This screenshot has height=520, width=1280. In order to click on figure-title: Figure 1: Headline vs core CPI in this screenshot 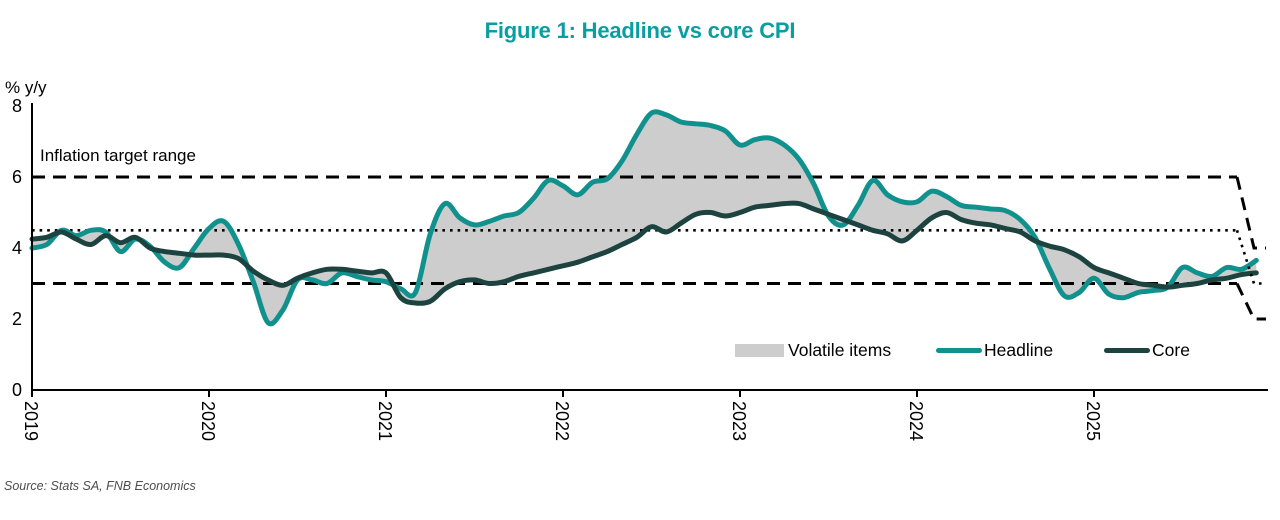, I will do `click(640, 30)`.